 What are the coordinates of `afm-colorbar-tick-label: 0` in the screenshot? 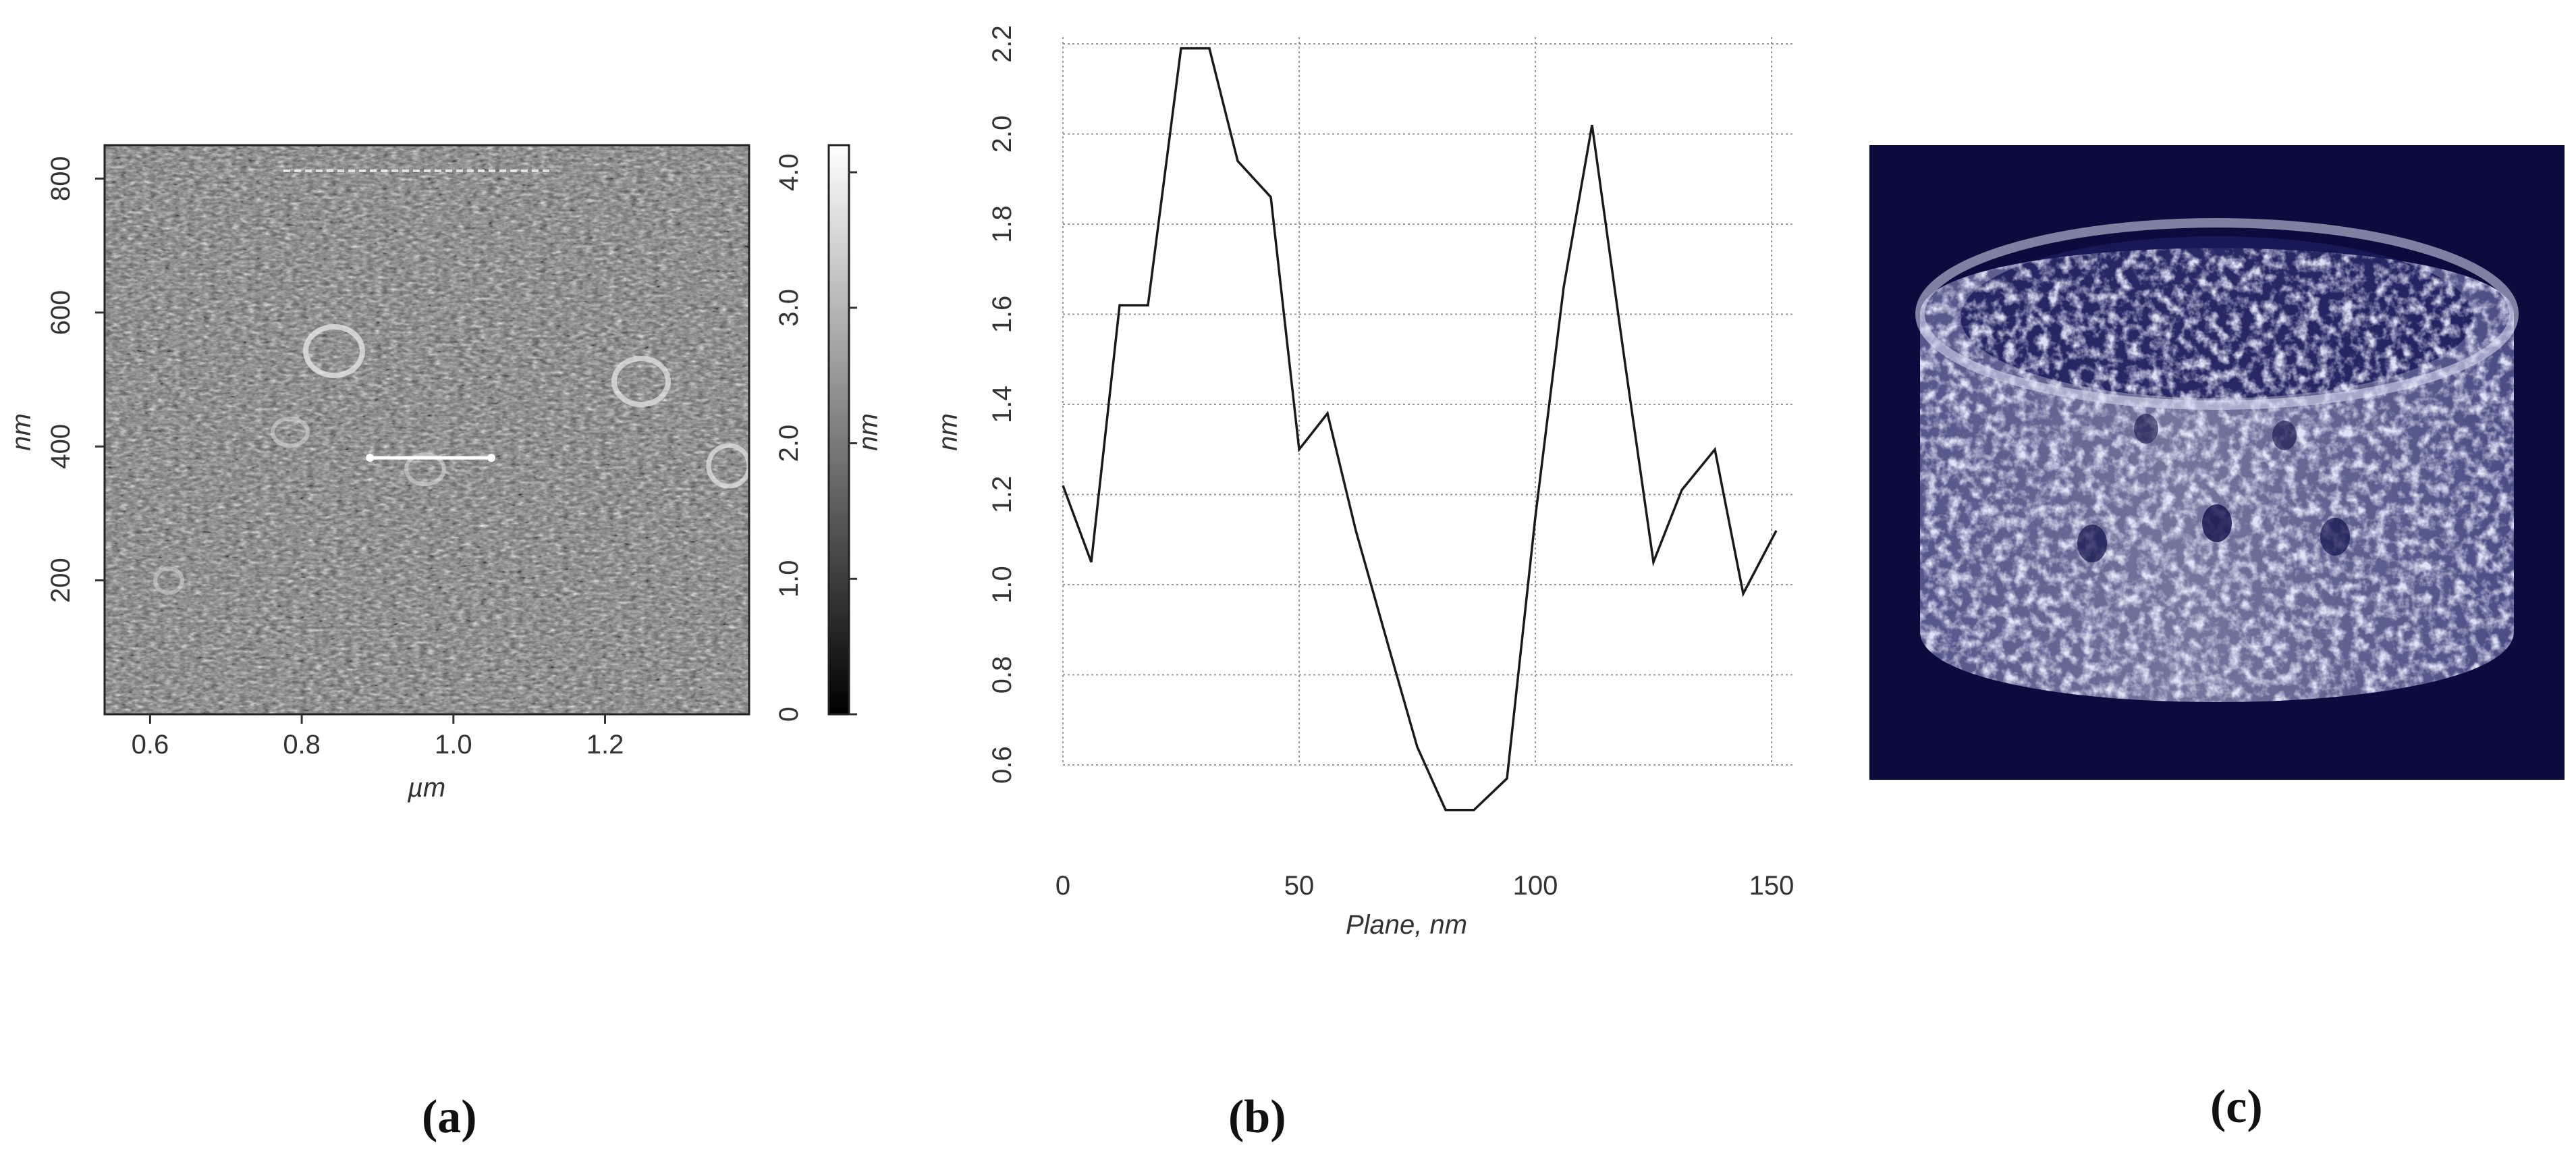 It's located at (789, 714).